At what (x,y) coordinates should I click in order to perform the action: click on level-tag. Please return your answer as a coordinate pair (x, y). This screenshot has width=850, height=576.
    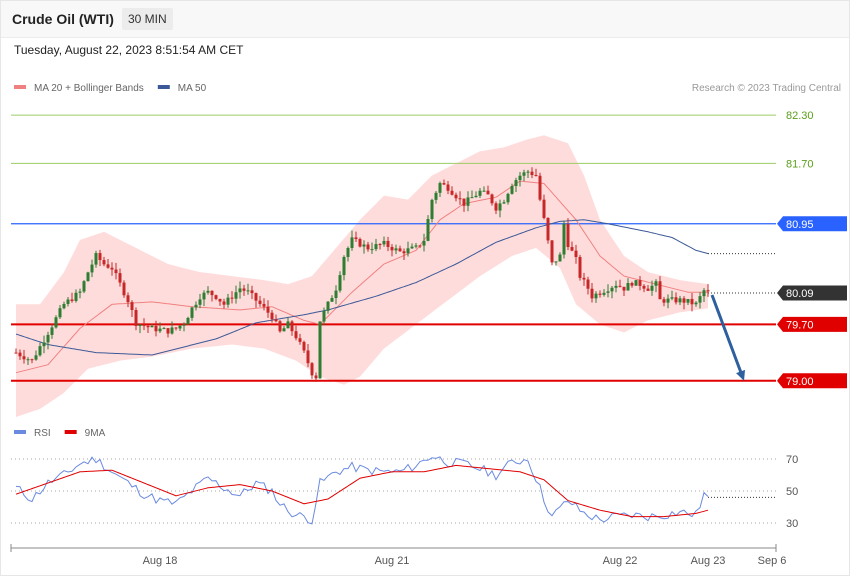
    Looking at the image, I should click on (812, 381).